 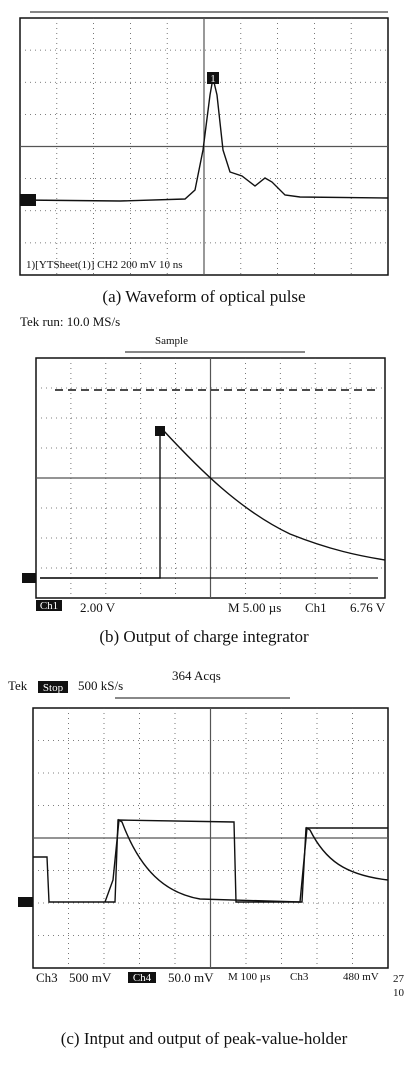 What do you see at coordinates (399, 993) in the screenshot?
I see `corner-bottom: 10` at bounding box center [399, 993].